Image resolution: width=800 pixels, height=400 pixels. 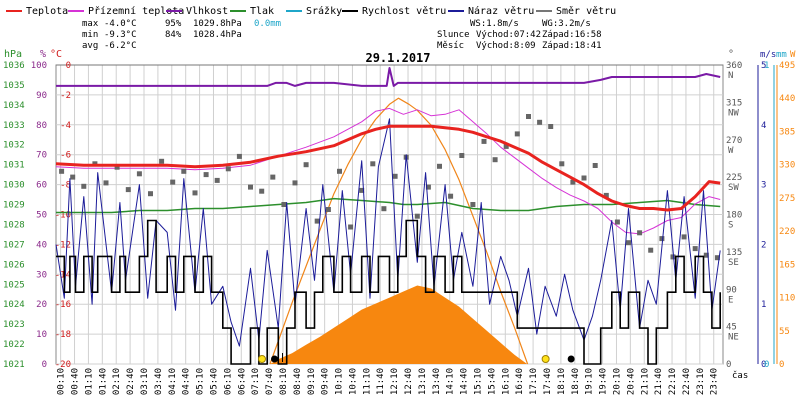 What do you see at coordinates (572, 46) in the screenshot?
I see `moonset-text: Západ:18:41` at bounding box center [572, 46].